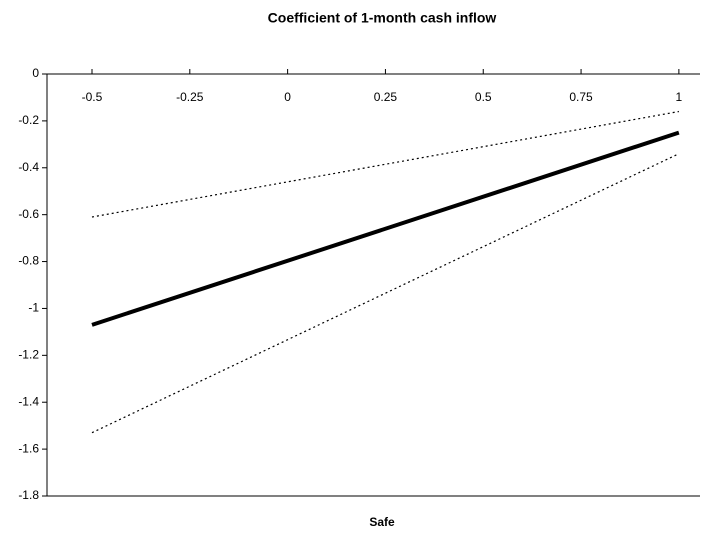  I want to click on x-tick-label: -0.5, so click(92, 97).